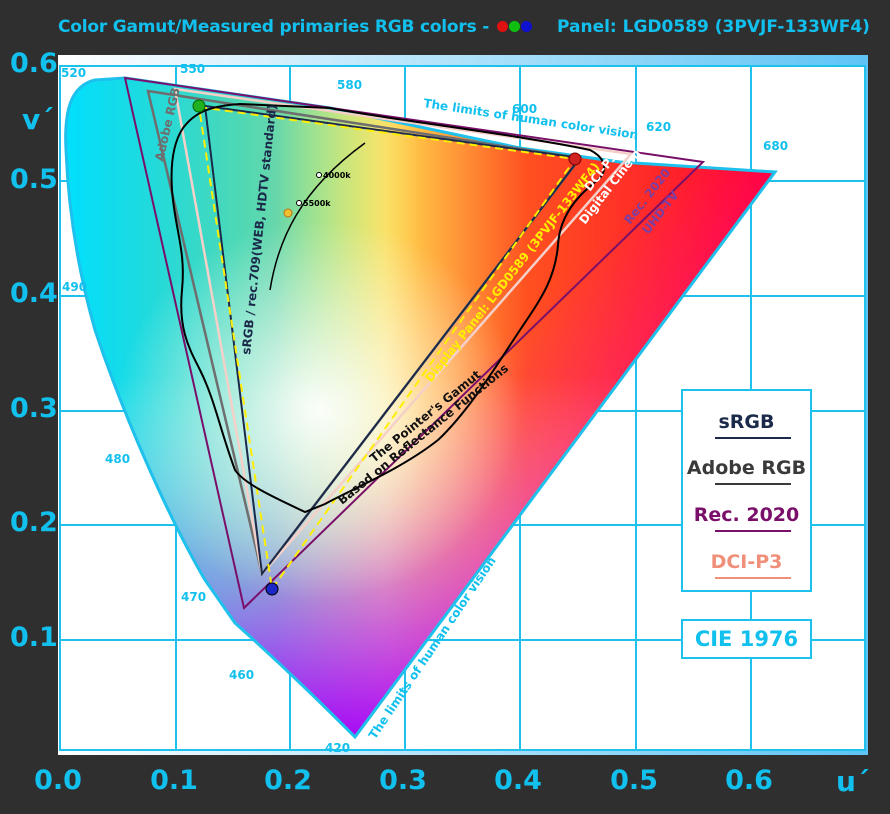  What do you see at coordinates (174, 780) in the screenshot?
I see `x-tick: 0.1` at bounding box center [174, 780].